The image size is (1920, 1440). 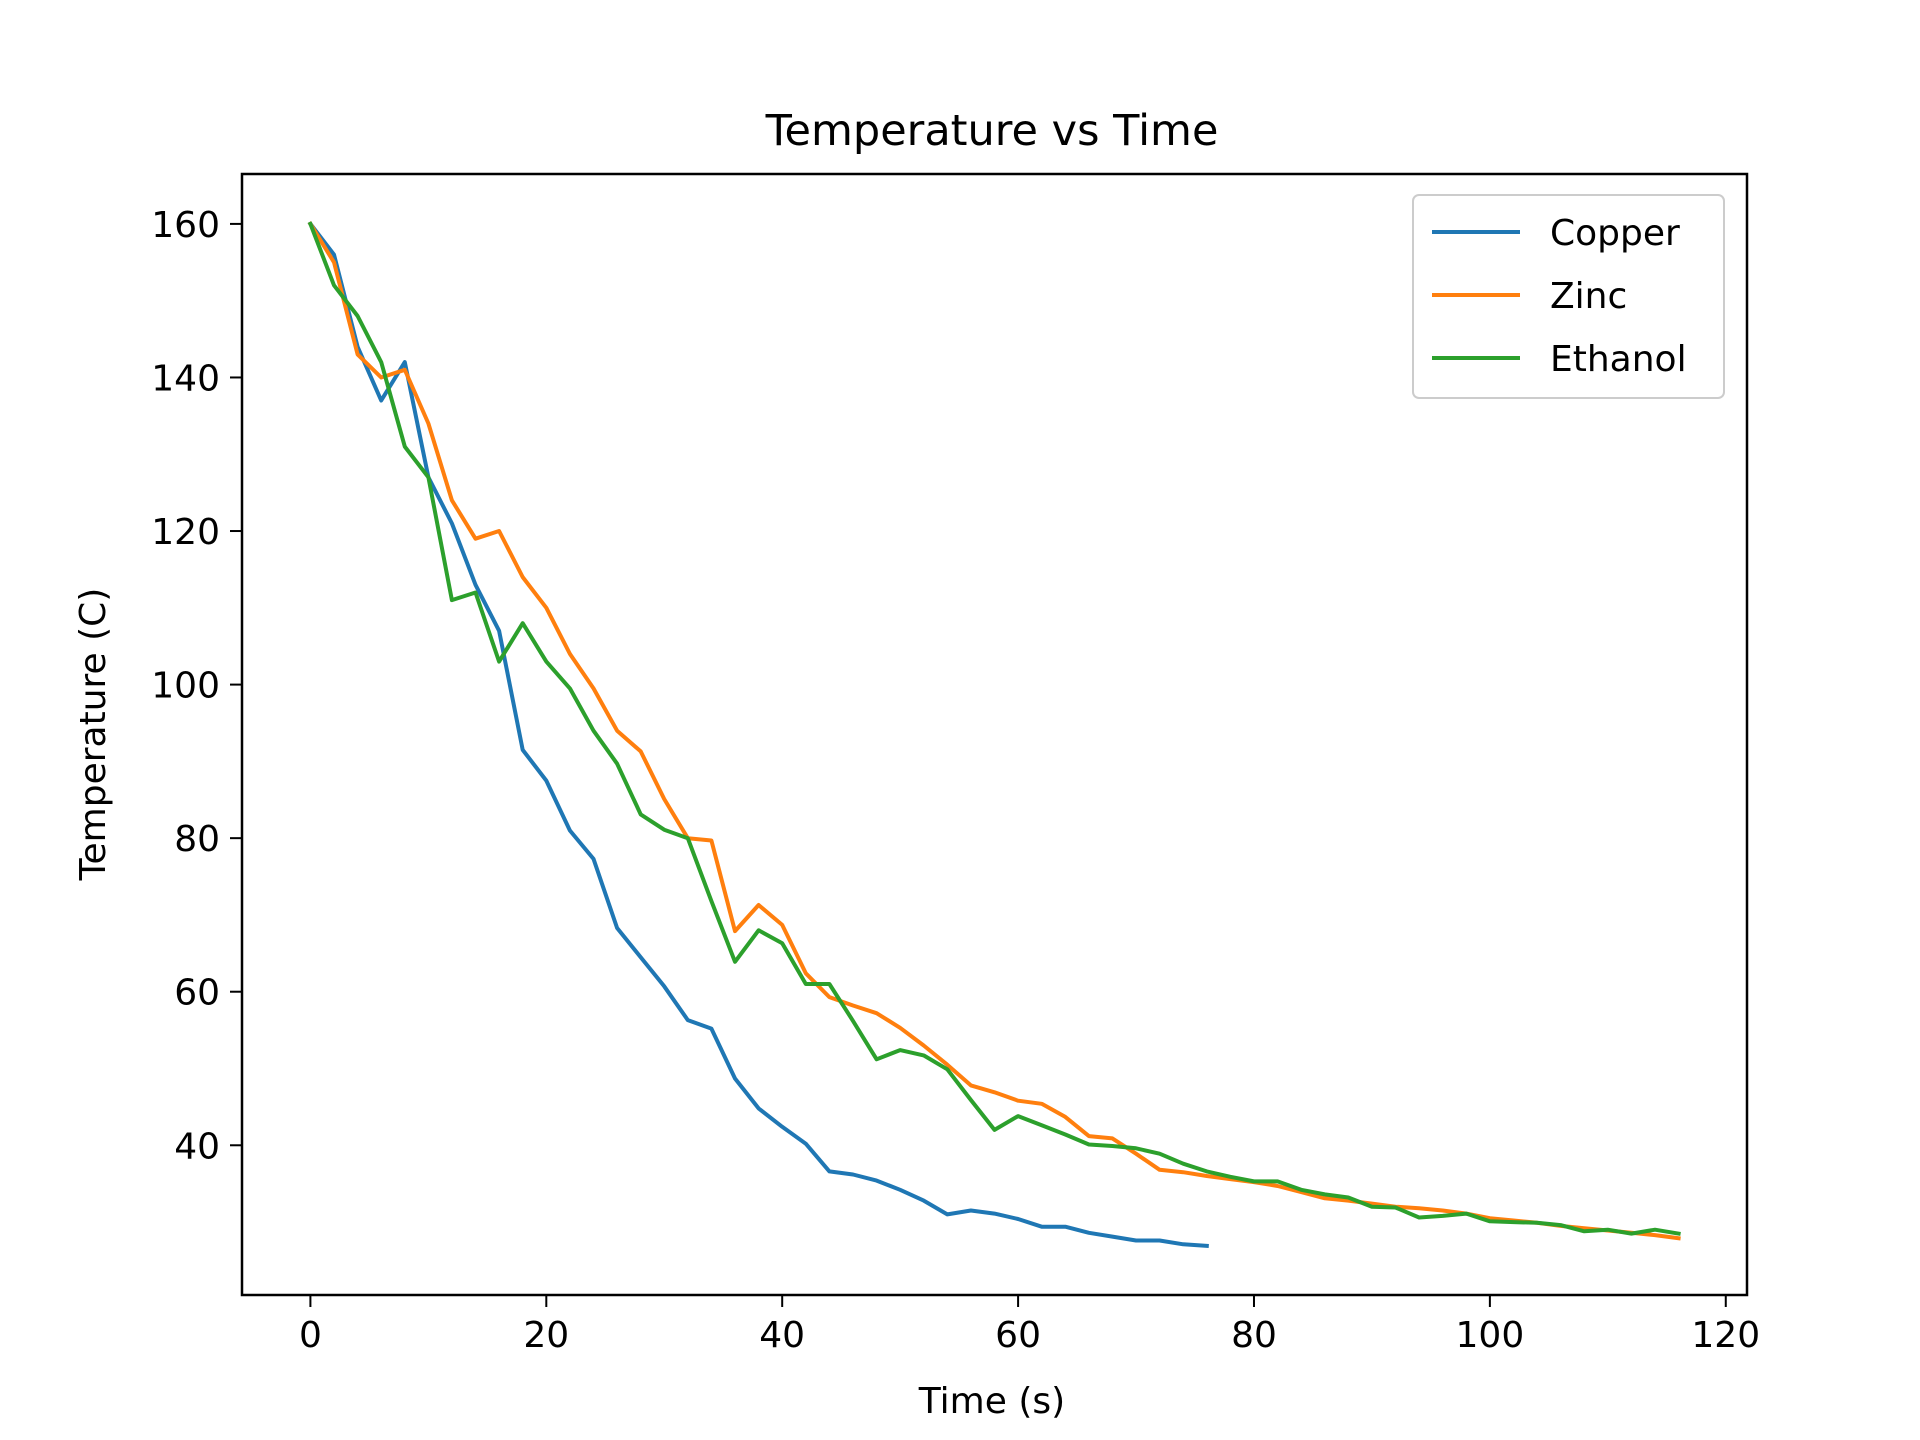 What do you see at coordinates (1490, 1335) in the screenshot?
I see `x-tick-label: 100` at bounding box center [1490, 1335].